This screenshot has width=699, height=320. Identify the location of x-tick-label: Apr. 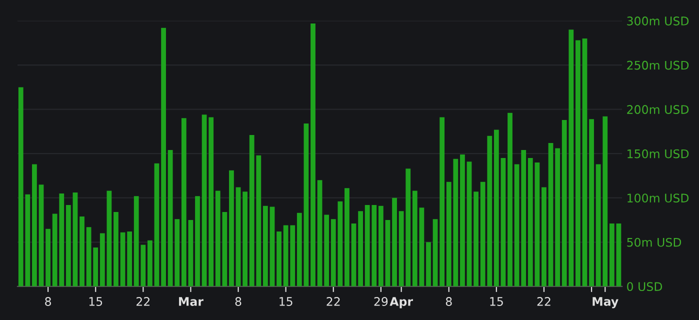
(401, 302).